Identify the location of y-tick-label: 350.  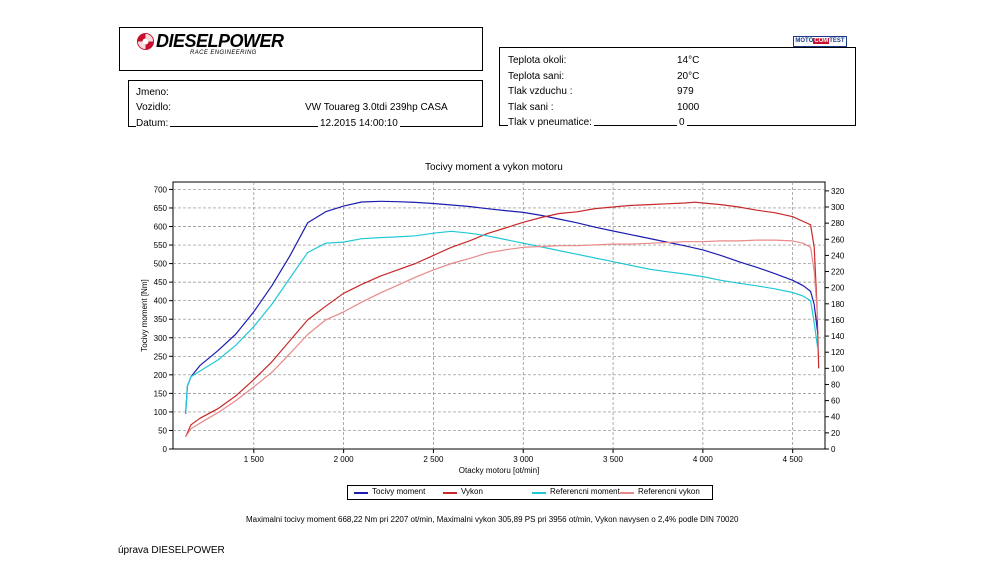
(161, 319).